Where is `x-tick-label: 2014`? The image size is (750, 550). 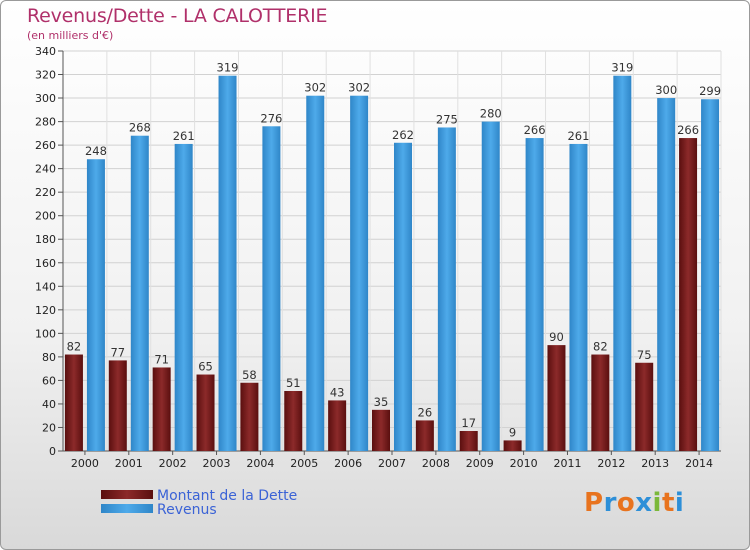
x-tick-label: 2014 is located at coordinates (699, 463).